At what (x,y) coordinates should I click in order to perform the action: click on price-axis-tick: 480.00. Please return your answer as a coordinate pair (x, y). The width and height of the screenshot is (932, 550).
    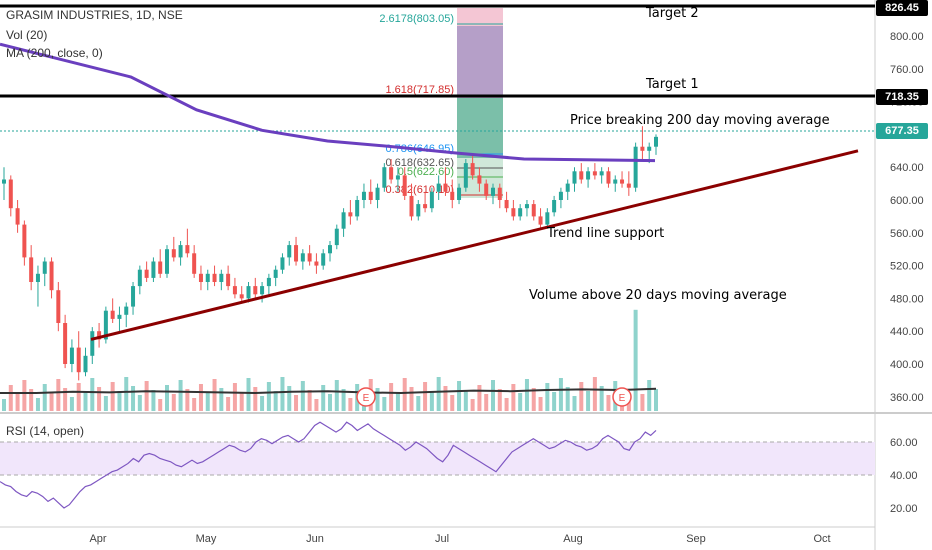
    Looking at the image, I should click on (907, 299).